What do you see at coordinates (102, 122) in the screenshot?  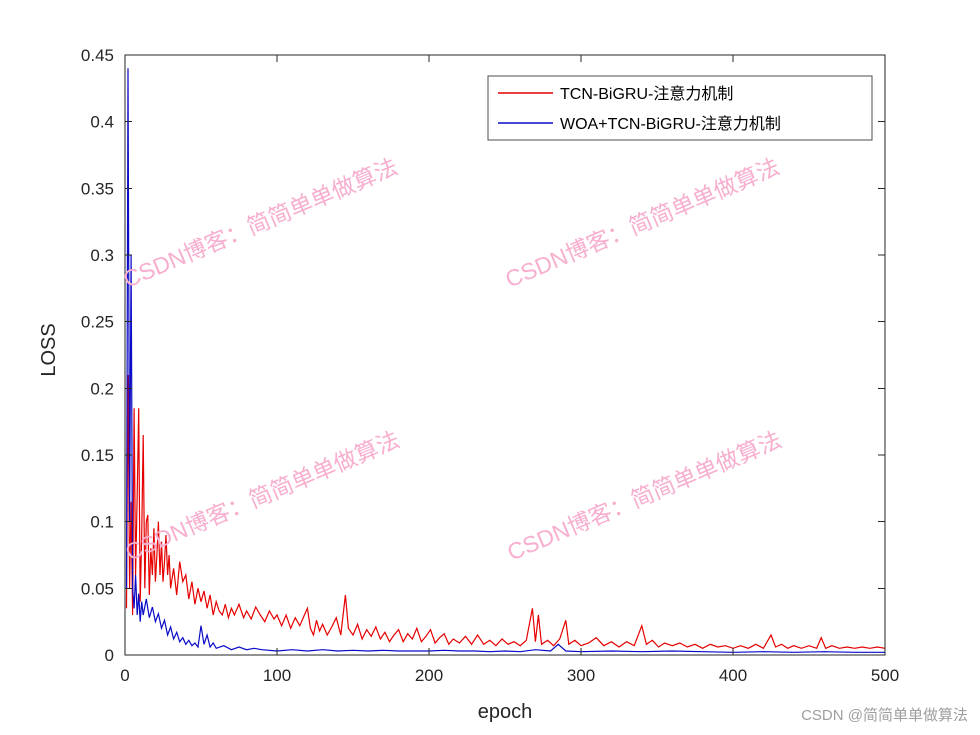 I see `y-tick-label: 0.4` at bounding box center [102, 122].